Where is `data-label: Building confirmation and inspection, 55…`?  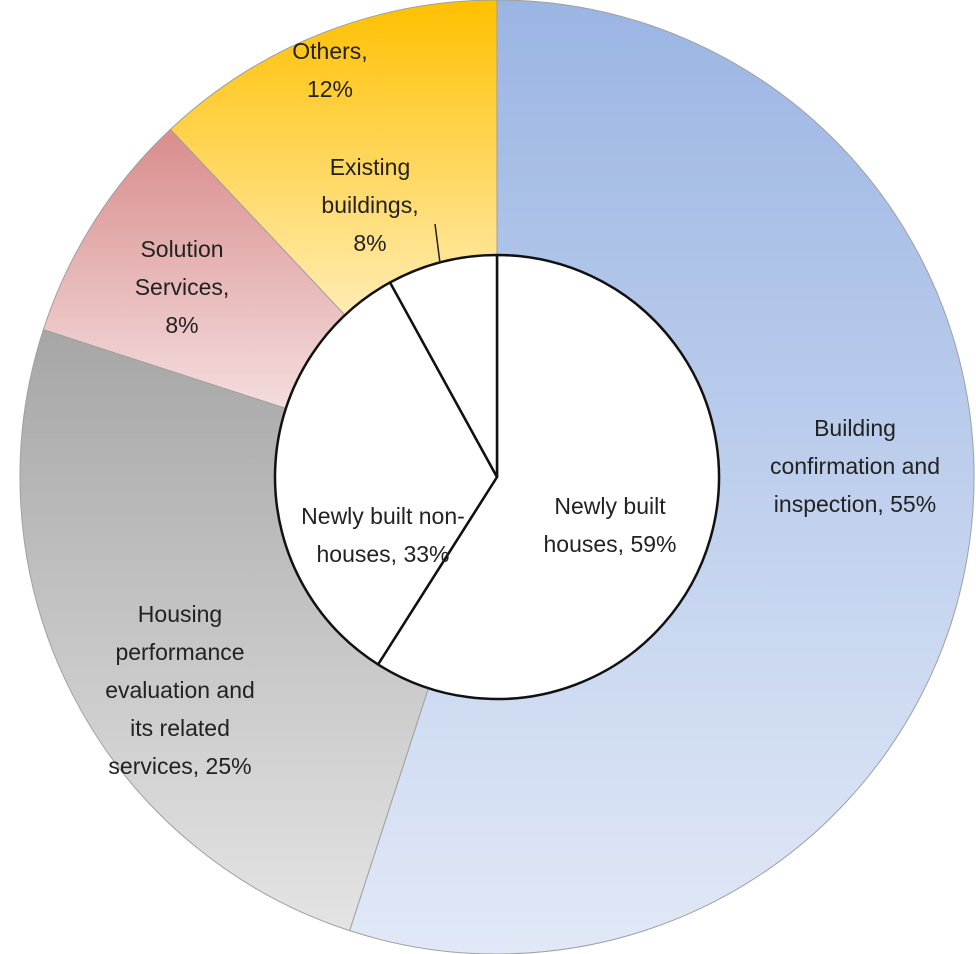
data-label: Building confirmation and inspection, 55… is located at coordinates (855, 466).